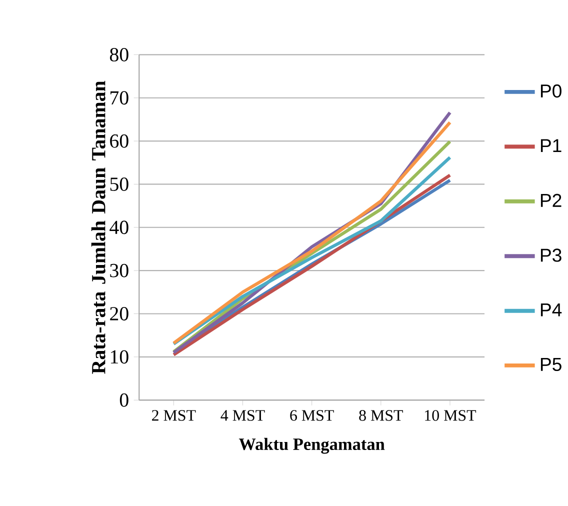 Image resolution: width=568 pixels, height=506 pixels. I want to click on x-axis-title: Waktu Pengamatan, so click(311, 446).